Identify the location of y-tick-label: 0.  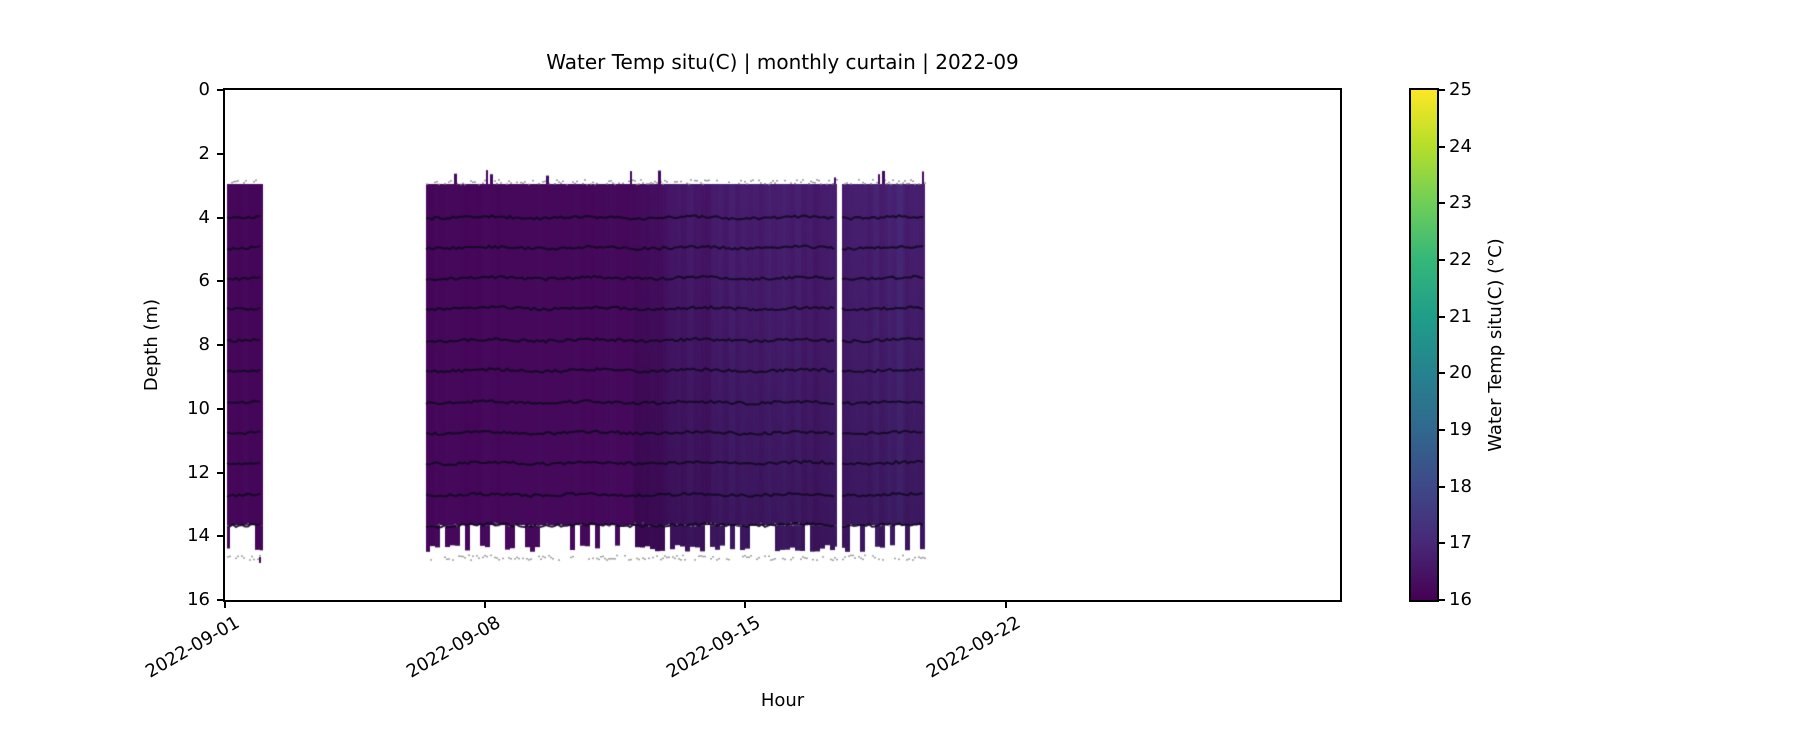
(204, 89).